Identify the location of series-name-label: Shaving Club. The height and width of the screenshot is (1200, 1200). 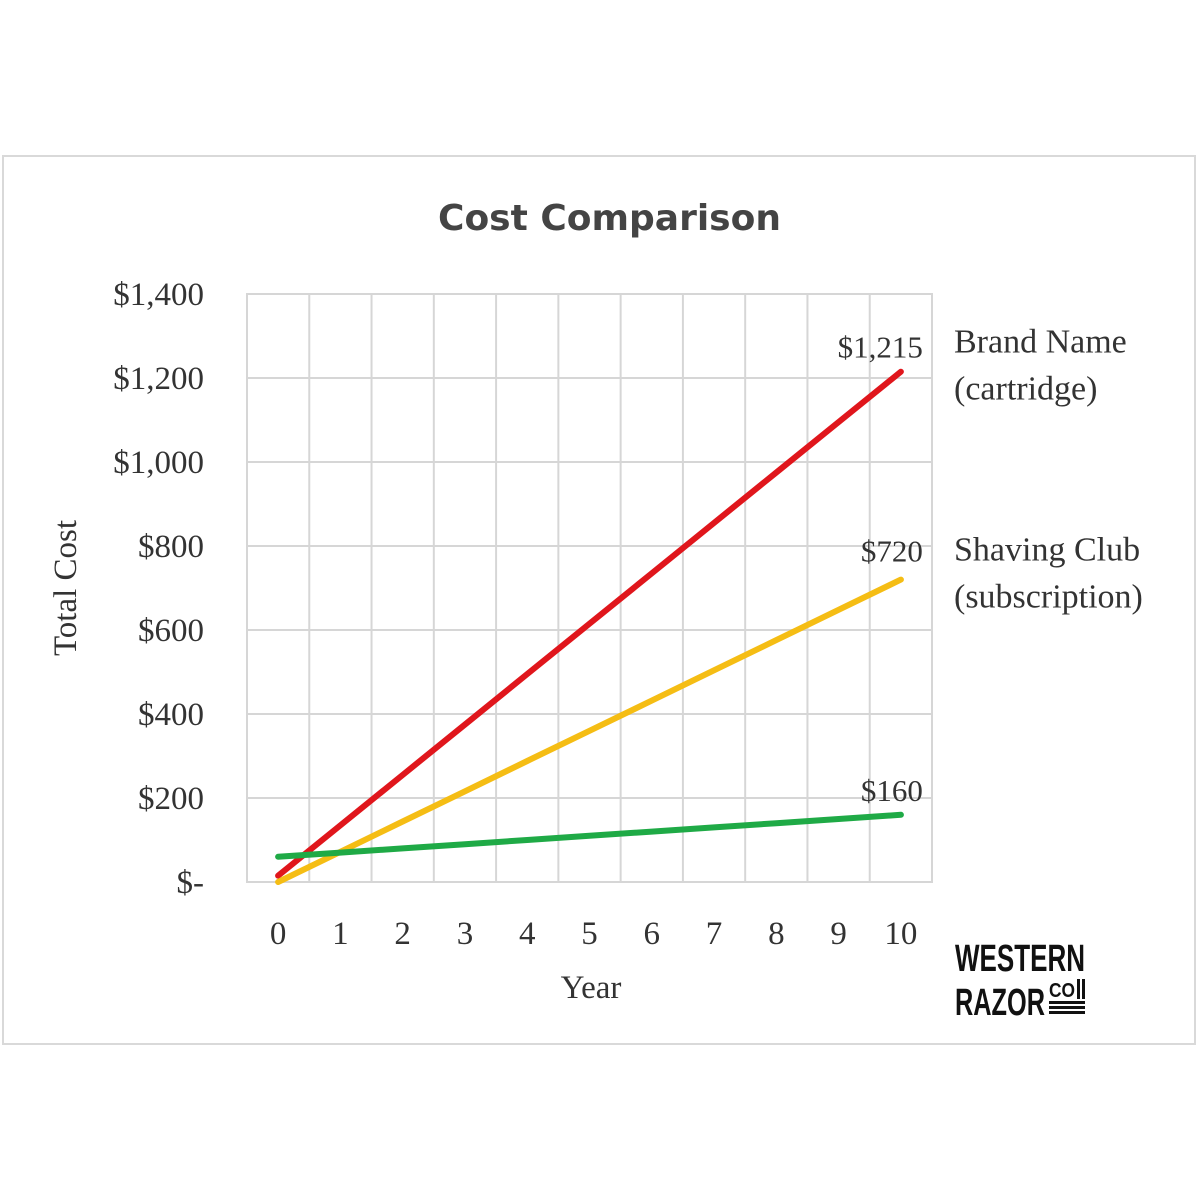
(1047, 550).